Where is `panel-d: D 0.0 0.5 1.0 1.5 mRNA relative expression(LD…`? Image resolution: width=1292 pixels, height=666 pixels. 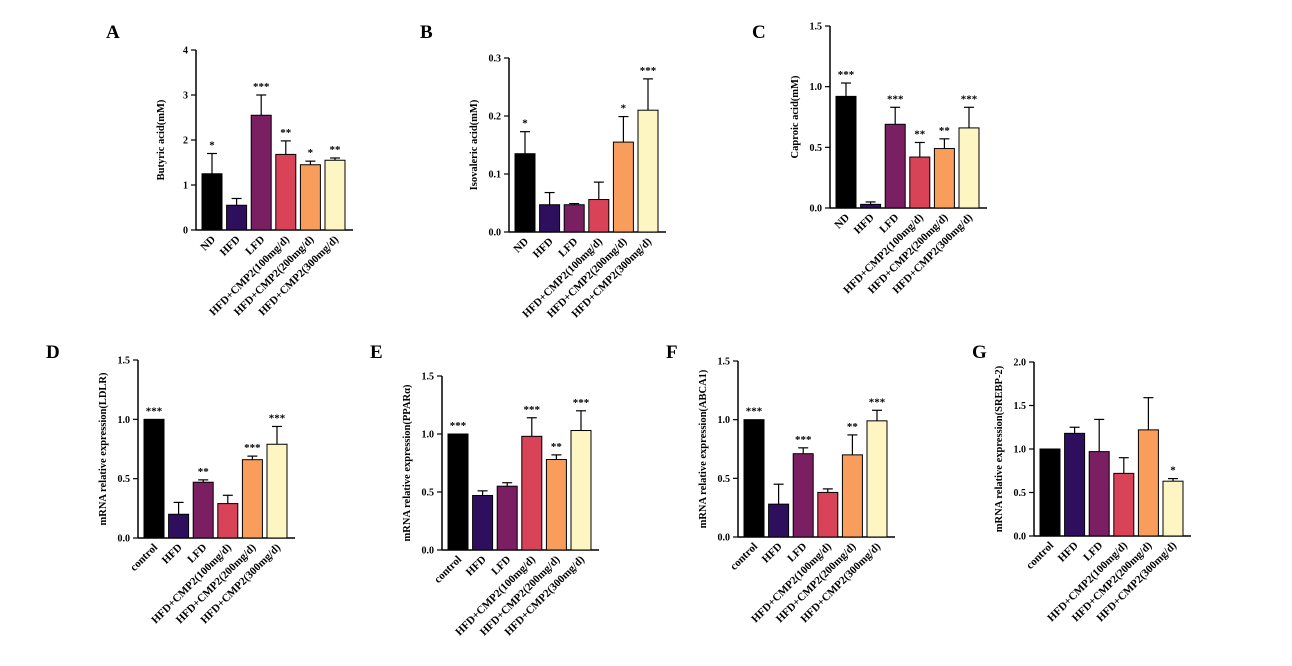
panel-d: D 0.0 0.5 1.0 1.5 mRNA relative expression(LD… is located at coordinates (170, 484).